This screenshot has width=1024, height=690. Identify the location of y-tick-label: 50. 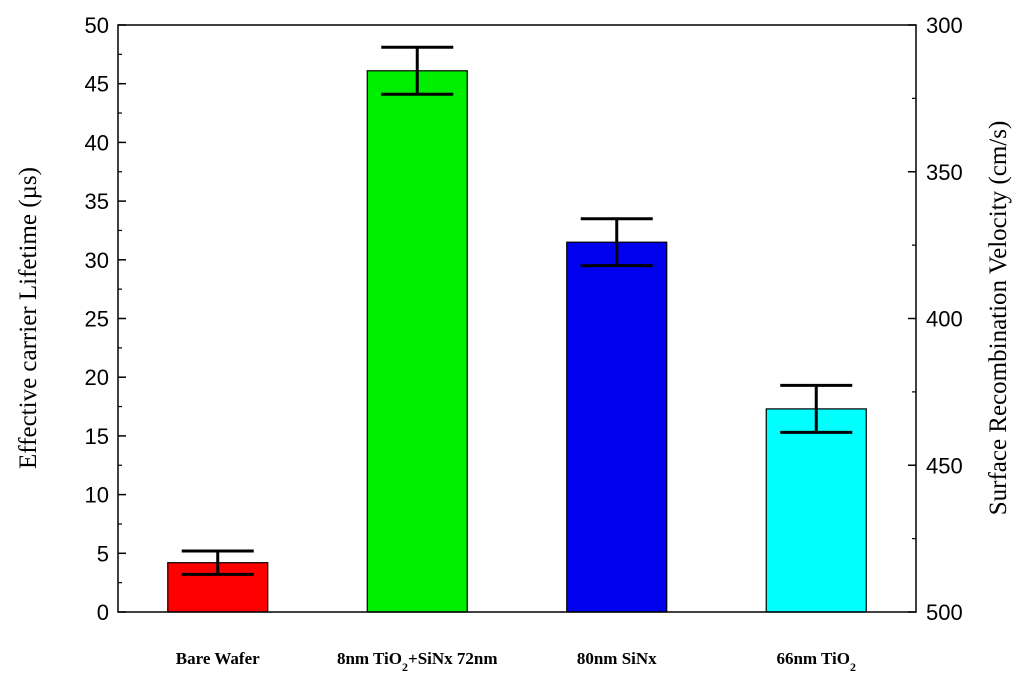
(97, 25).